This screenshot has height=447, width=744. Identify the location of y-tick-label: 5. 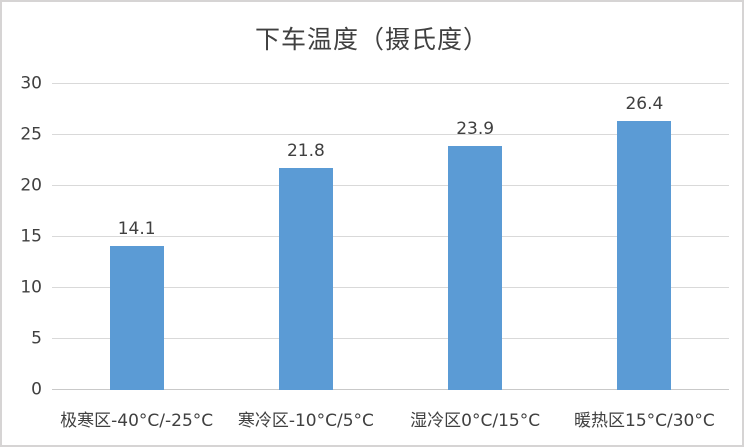
(36, 338).